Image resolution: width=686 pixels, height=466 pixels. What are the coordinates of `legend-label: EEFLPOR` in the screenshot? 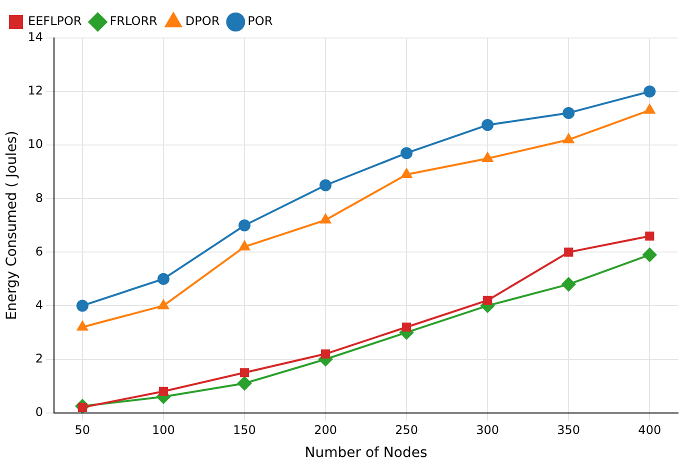 It's located at (55, 21).